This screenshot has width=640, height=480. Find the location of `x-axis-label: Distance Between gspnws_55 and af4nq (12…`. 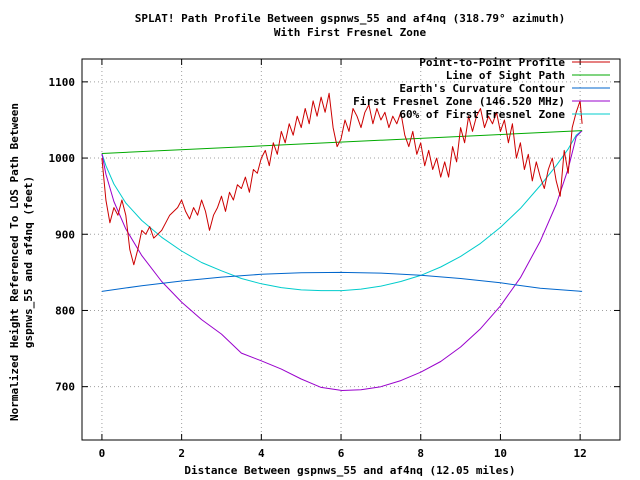

x-axis-label: Distance Between gspnws_55 and af4nq (12… is located at coordinates (349, 470).